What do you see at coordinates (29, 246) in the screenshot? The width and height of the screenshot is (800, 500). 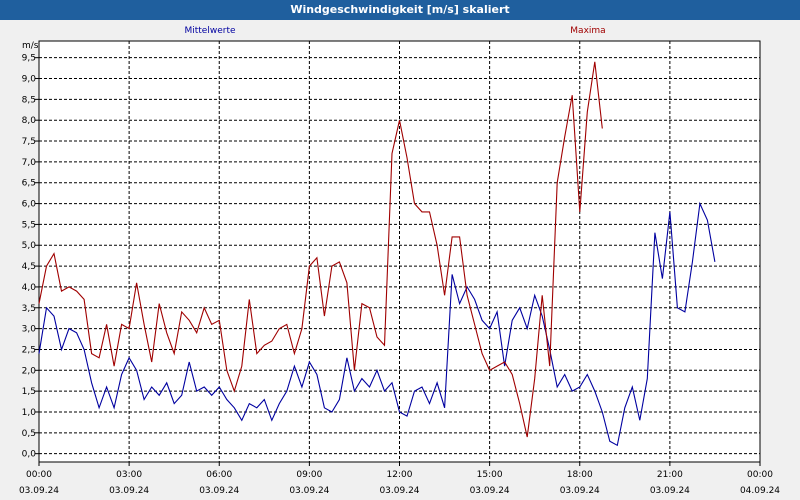 I see `y-tick-label: 5,0` at bounding box center [29, 246].